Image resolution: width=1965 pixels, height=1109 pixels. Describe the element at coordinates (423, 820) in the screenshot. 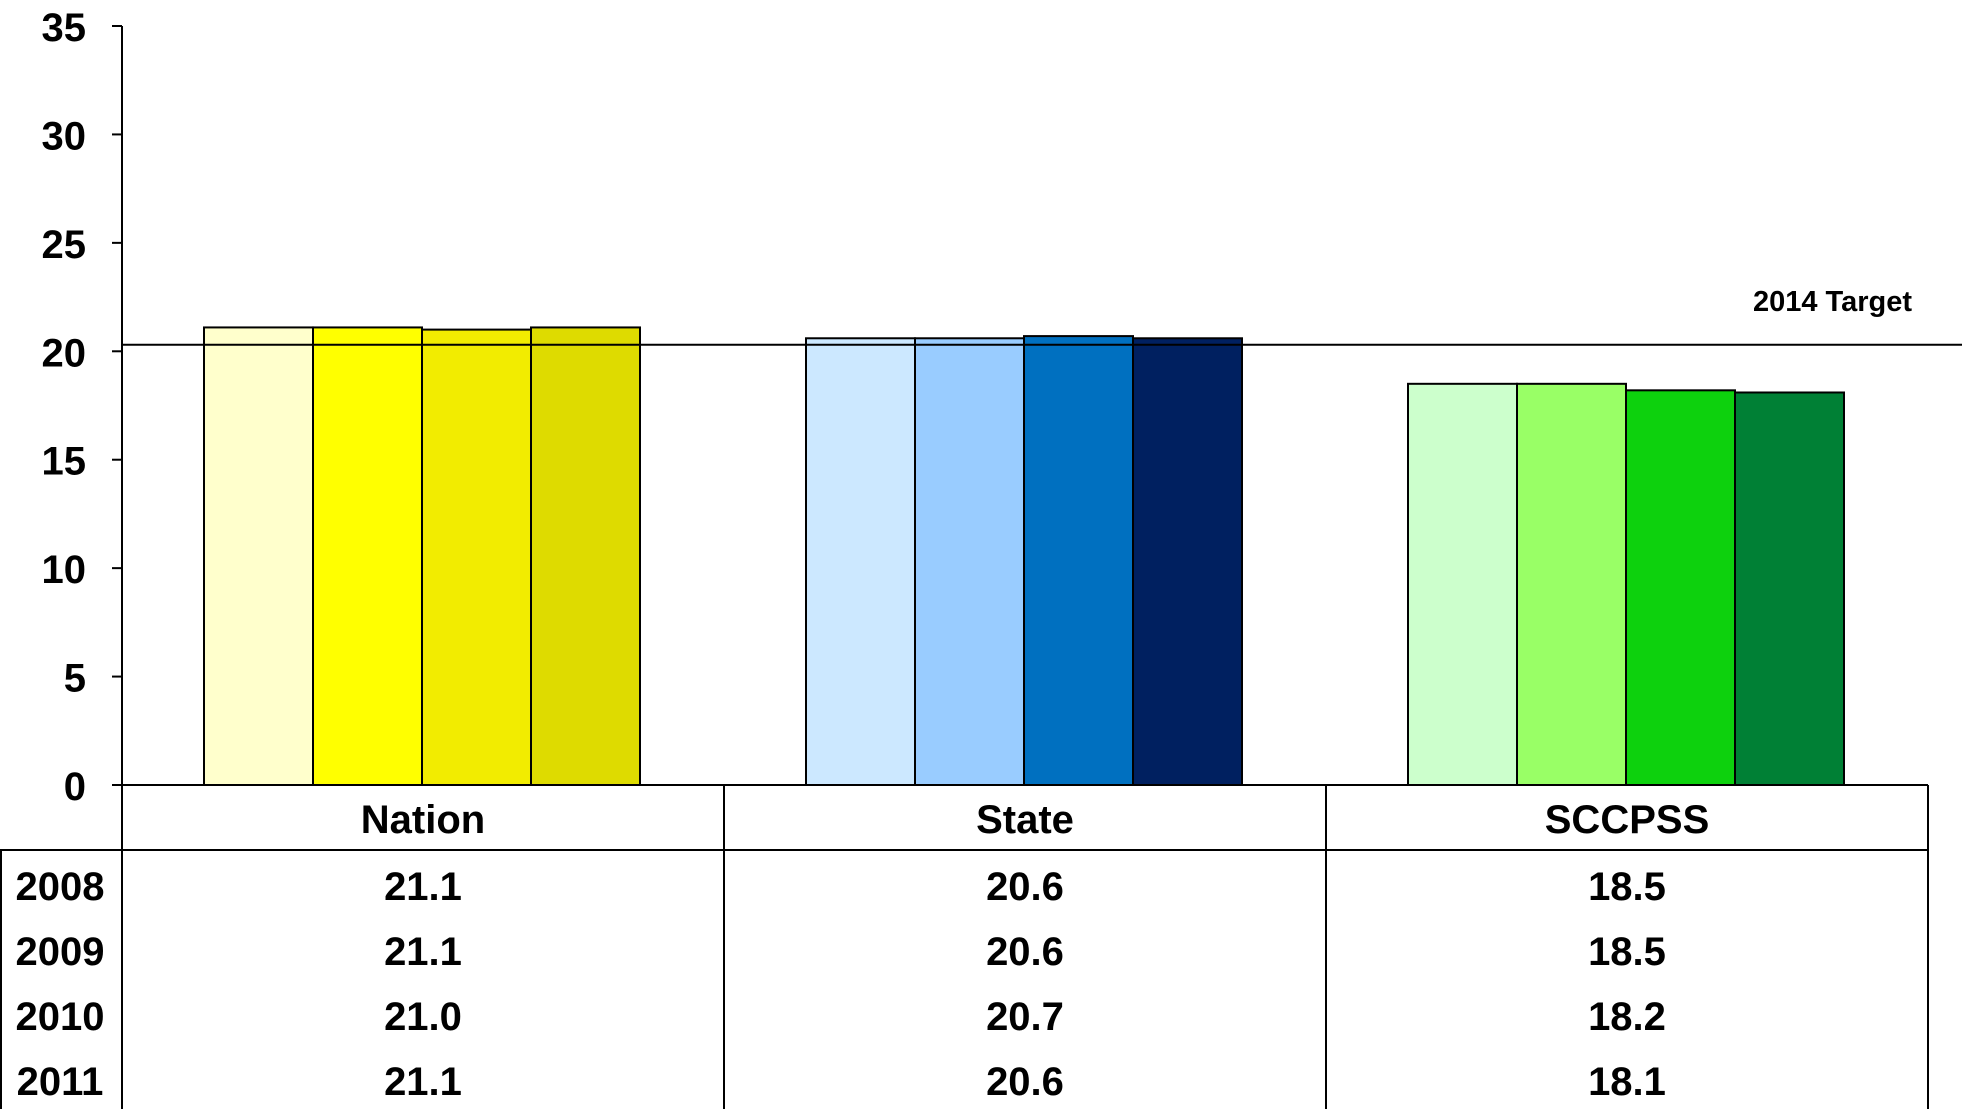

I see `category-label: Nation` at that location.